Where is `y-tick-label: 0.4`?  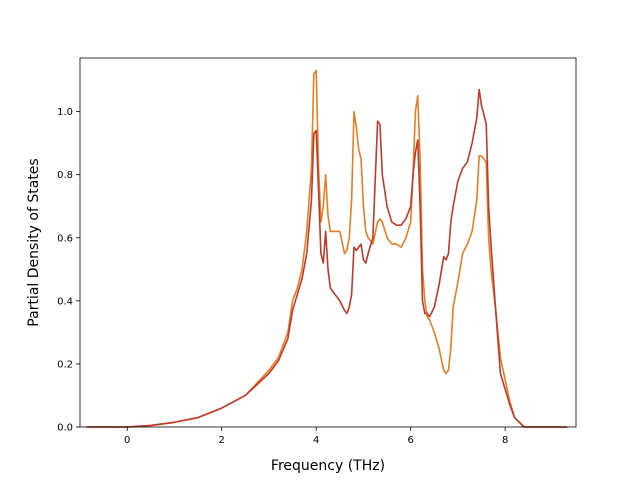
y-tick-label: 0.4 is located at coordinates (65, 301).